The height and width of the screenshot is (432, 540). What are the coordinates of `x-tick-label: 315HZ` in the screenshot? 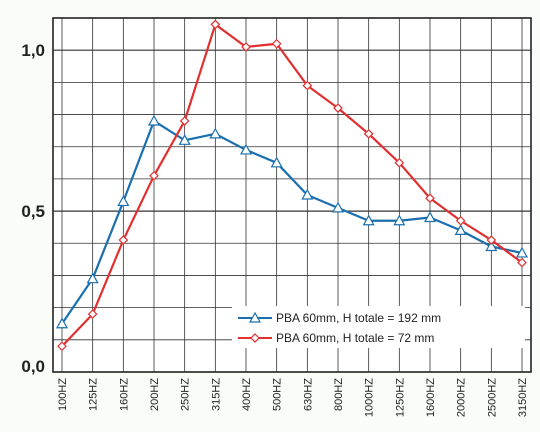 It's located at (216, 394).